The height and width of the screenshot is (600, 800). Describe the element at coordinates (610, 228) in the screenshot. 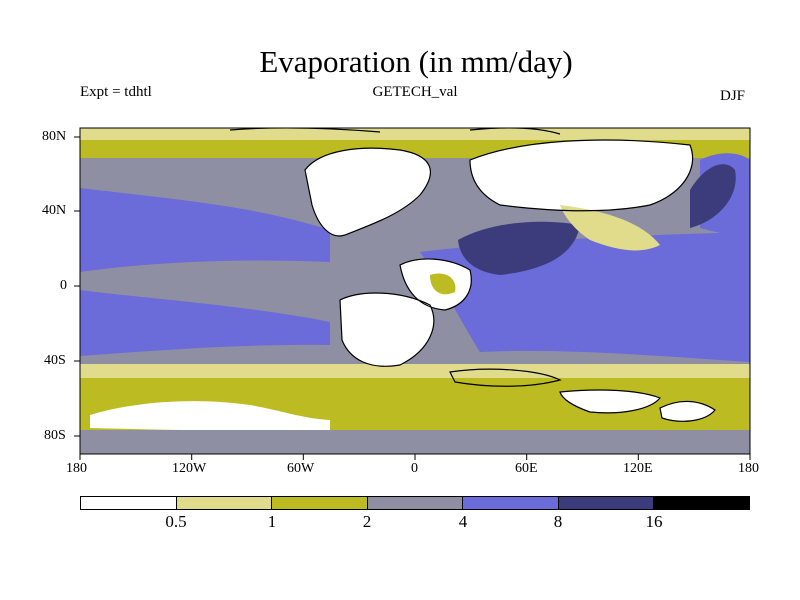

I see `asia-south-light` at that location.